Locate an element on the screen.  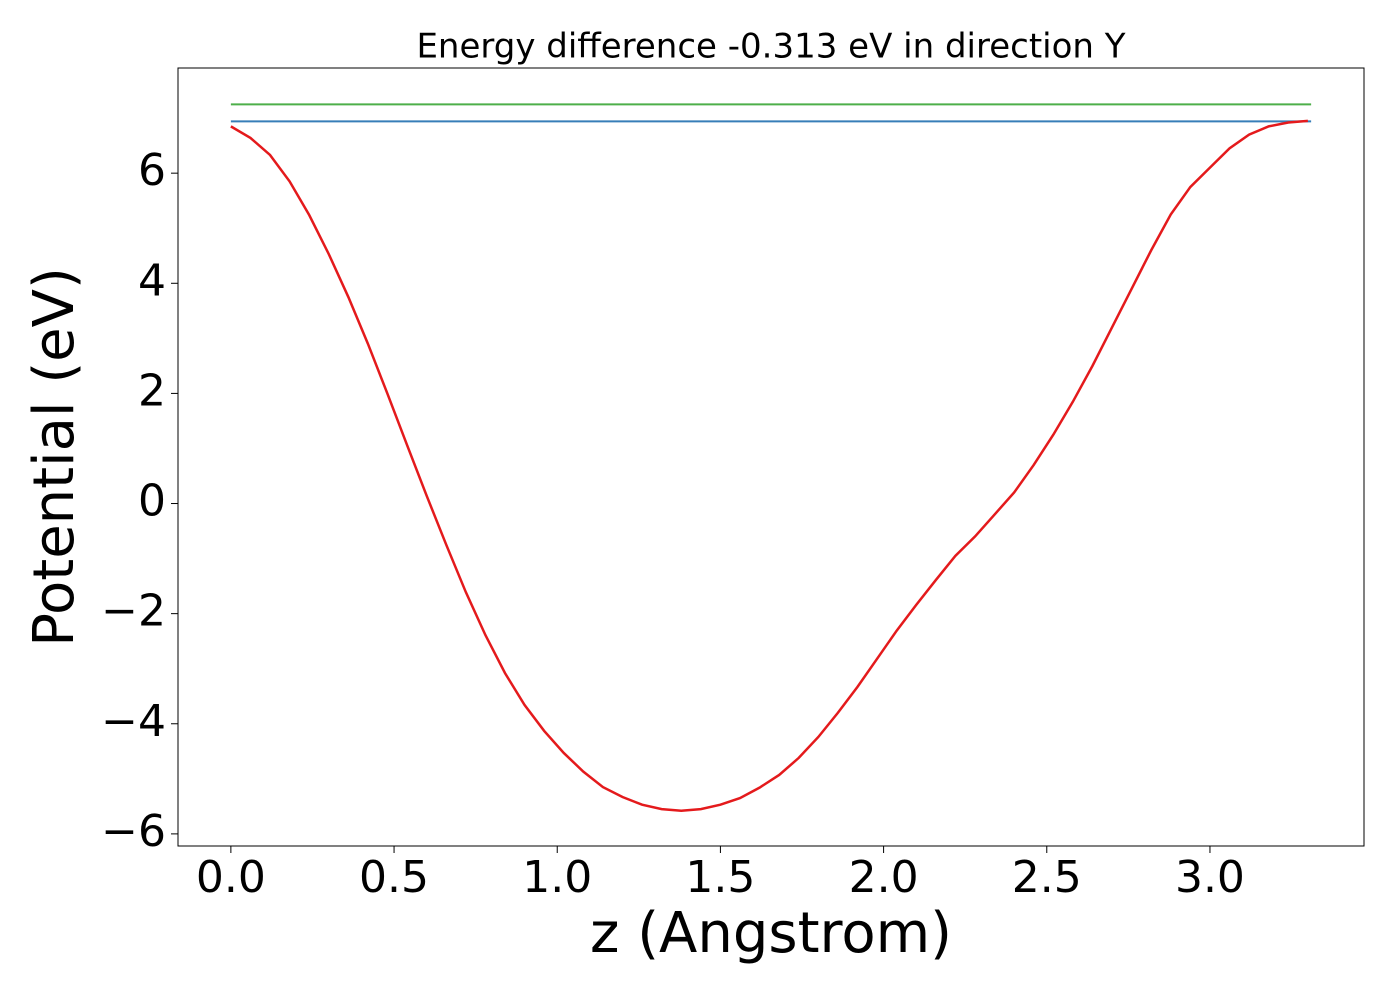
x-tick-label: 1.0 is located at coordinates (557, 877).